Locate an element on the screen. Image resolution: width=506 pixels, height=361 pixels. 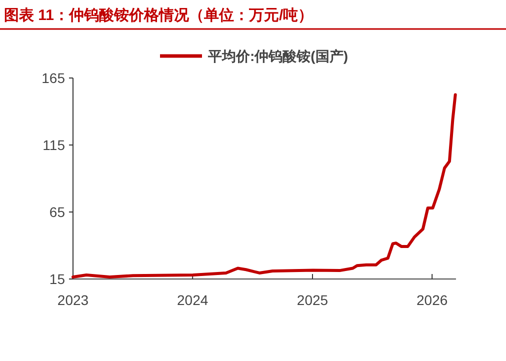
x-tick-label: 2025 is located at coordinates (312, 300).